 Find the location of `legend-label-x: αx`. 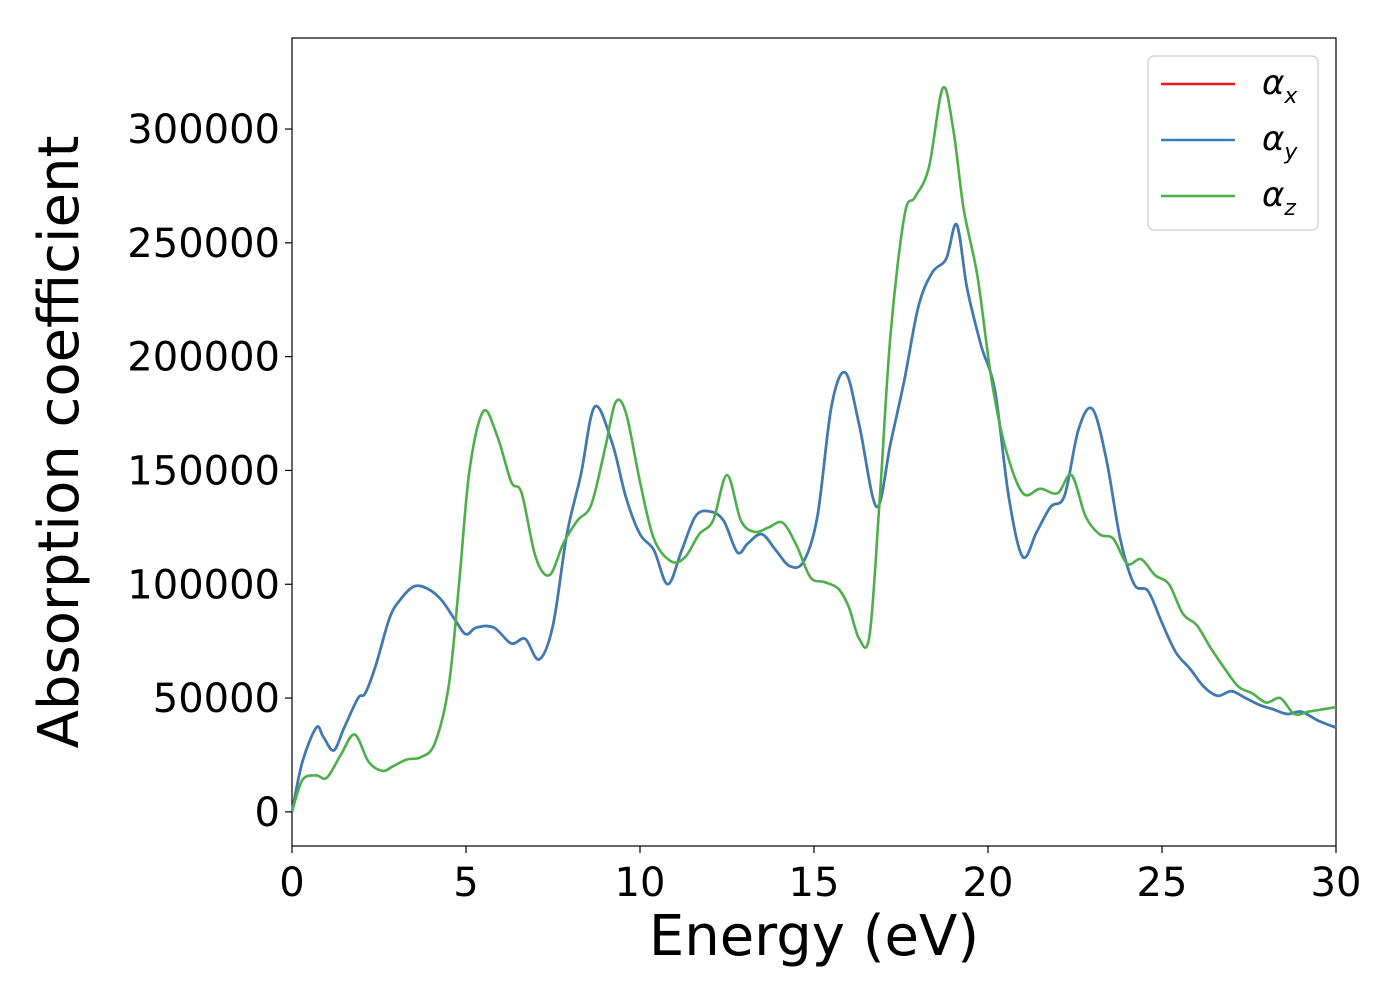

legend-label-x: αx is located at coordinates (1280, 86).